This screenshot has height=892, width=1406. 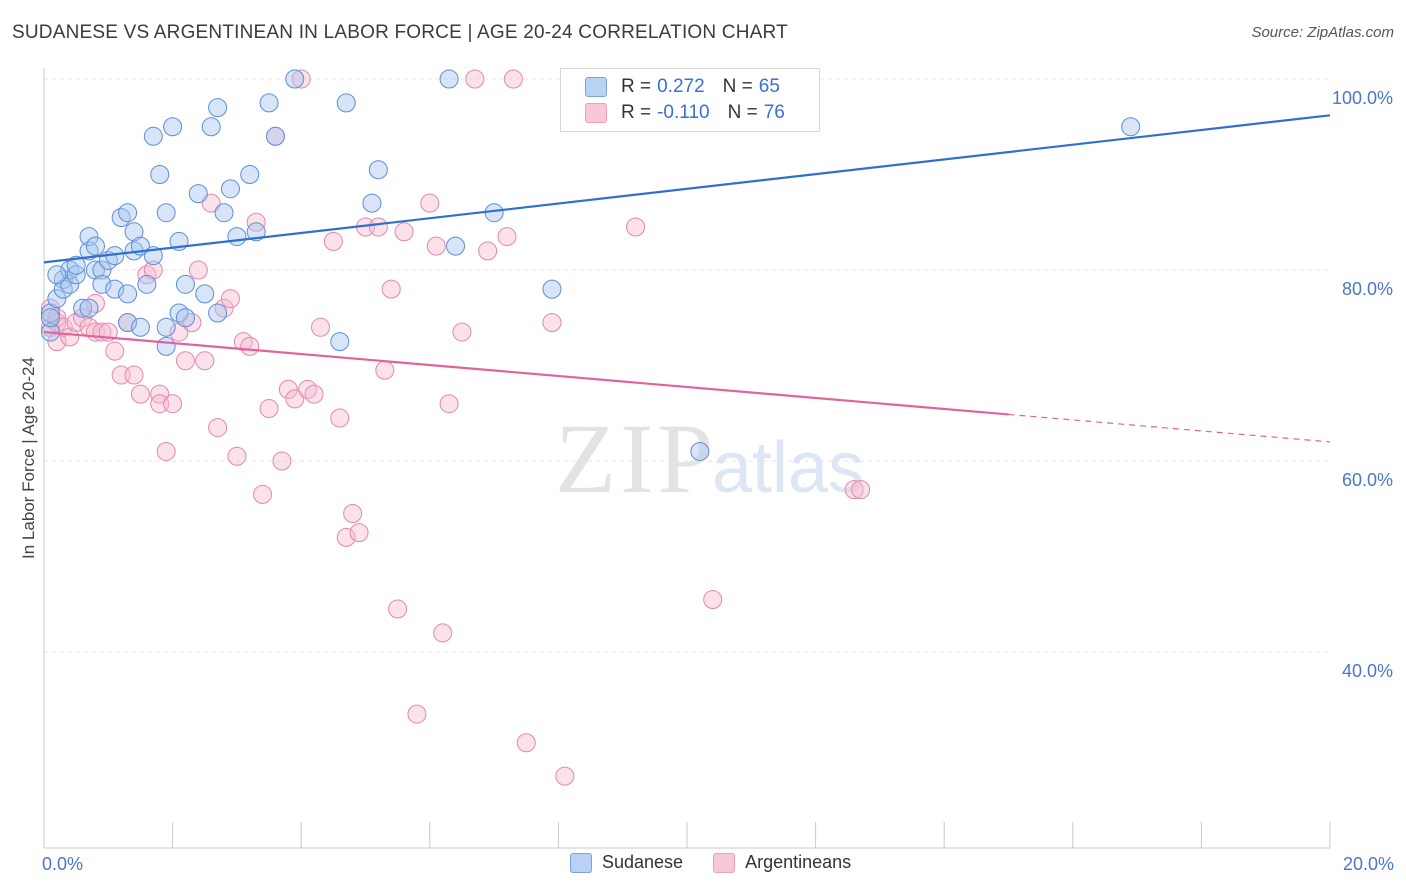 I want to click on y-tick-label-0: 100.0%, so click(x=1362, y=98).